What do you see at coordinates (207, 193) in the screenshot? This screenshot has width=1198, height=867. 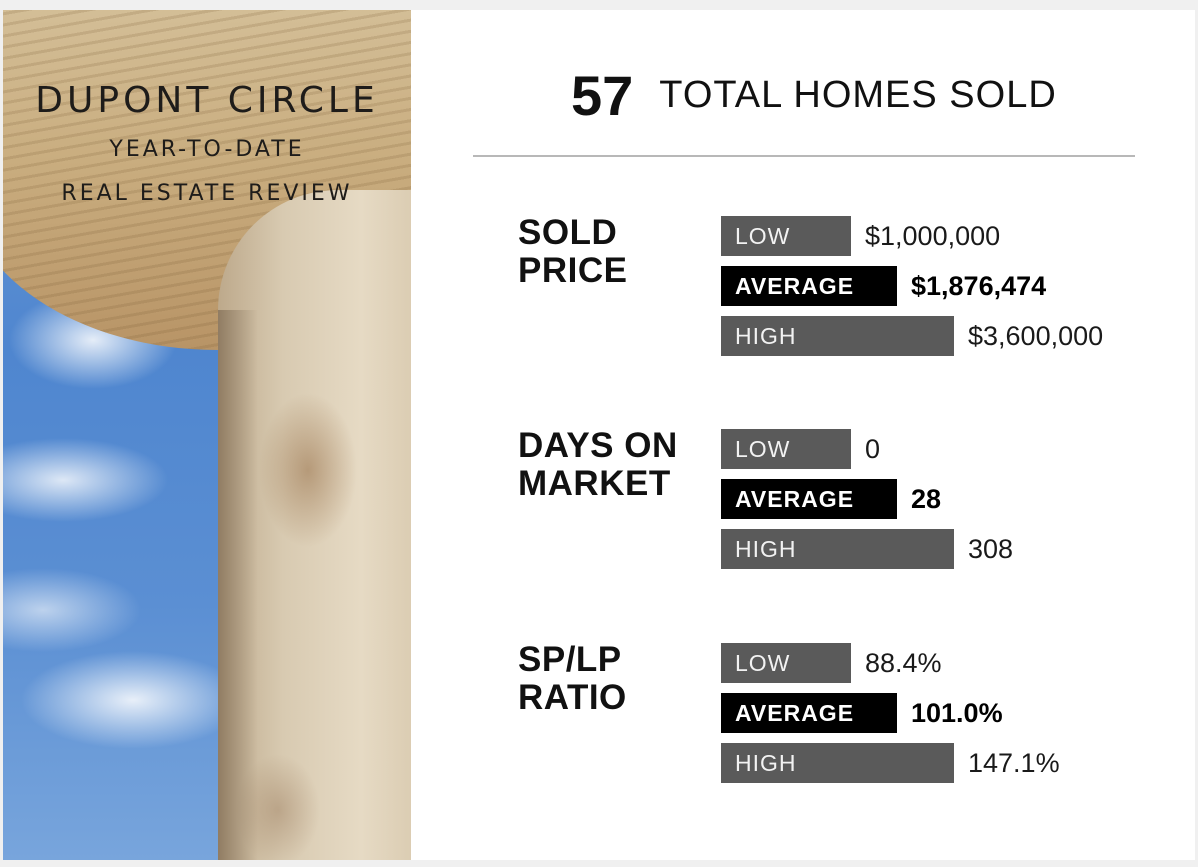 I see `report-name: REAL ESTATE REVIEW` at bounding box center [207, 193].